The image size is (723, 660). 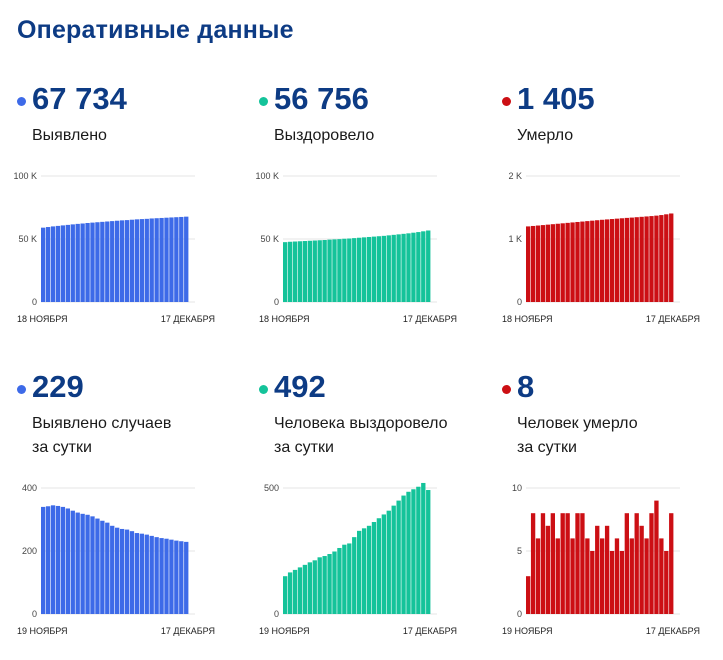 What do you see at coordinates (29, 551) in the screenshot?
I see `y-tick-label: 200` at bounding box center [29, 551].